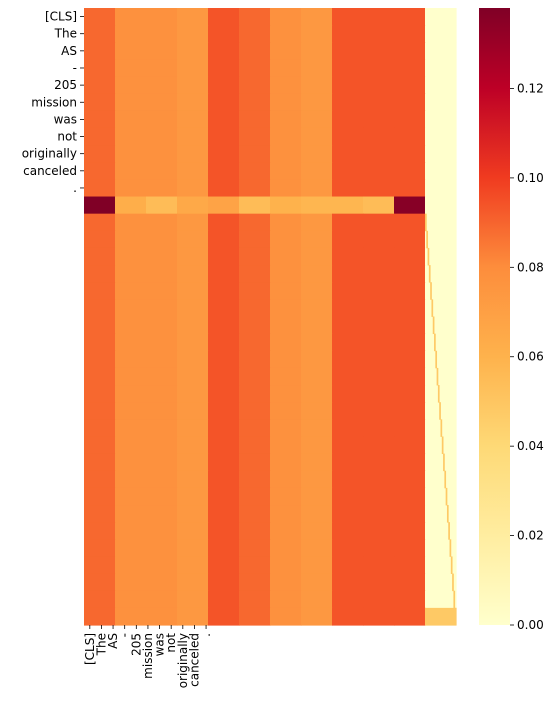 The height and width of the screenshot is (709, 560). What do you see at coordinates (49, 154) in the screenshot?
I see `row-label: originally` at bounding box center [49, 154].